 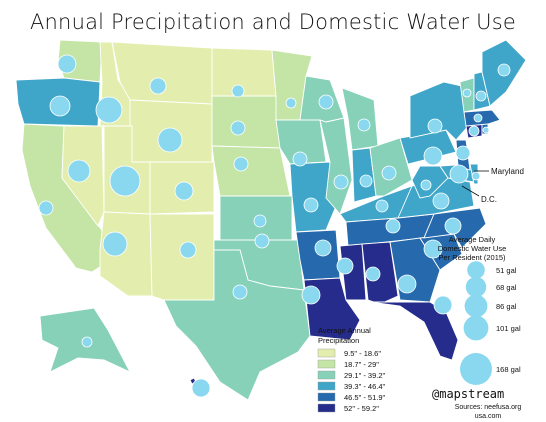 I want to click on water-use-bubble-new-york, so click(x=435, y=126).